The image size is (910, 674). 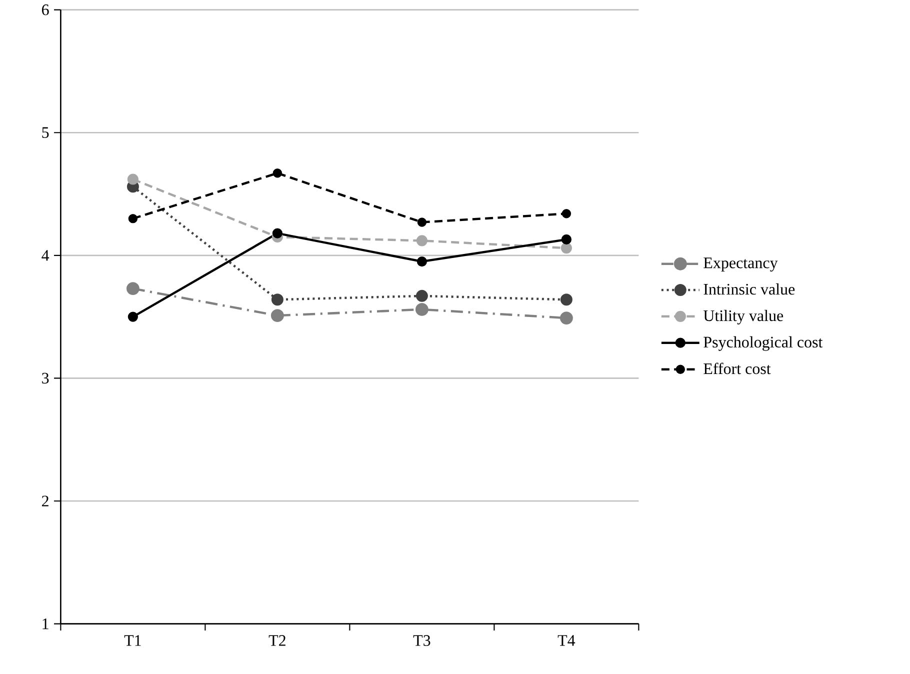 I want to click on y-tick-label: 4, so click(x=46, y=255).